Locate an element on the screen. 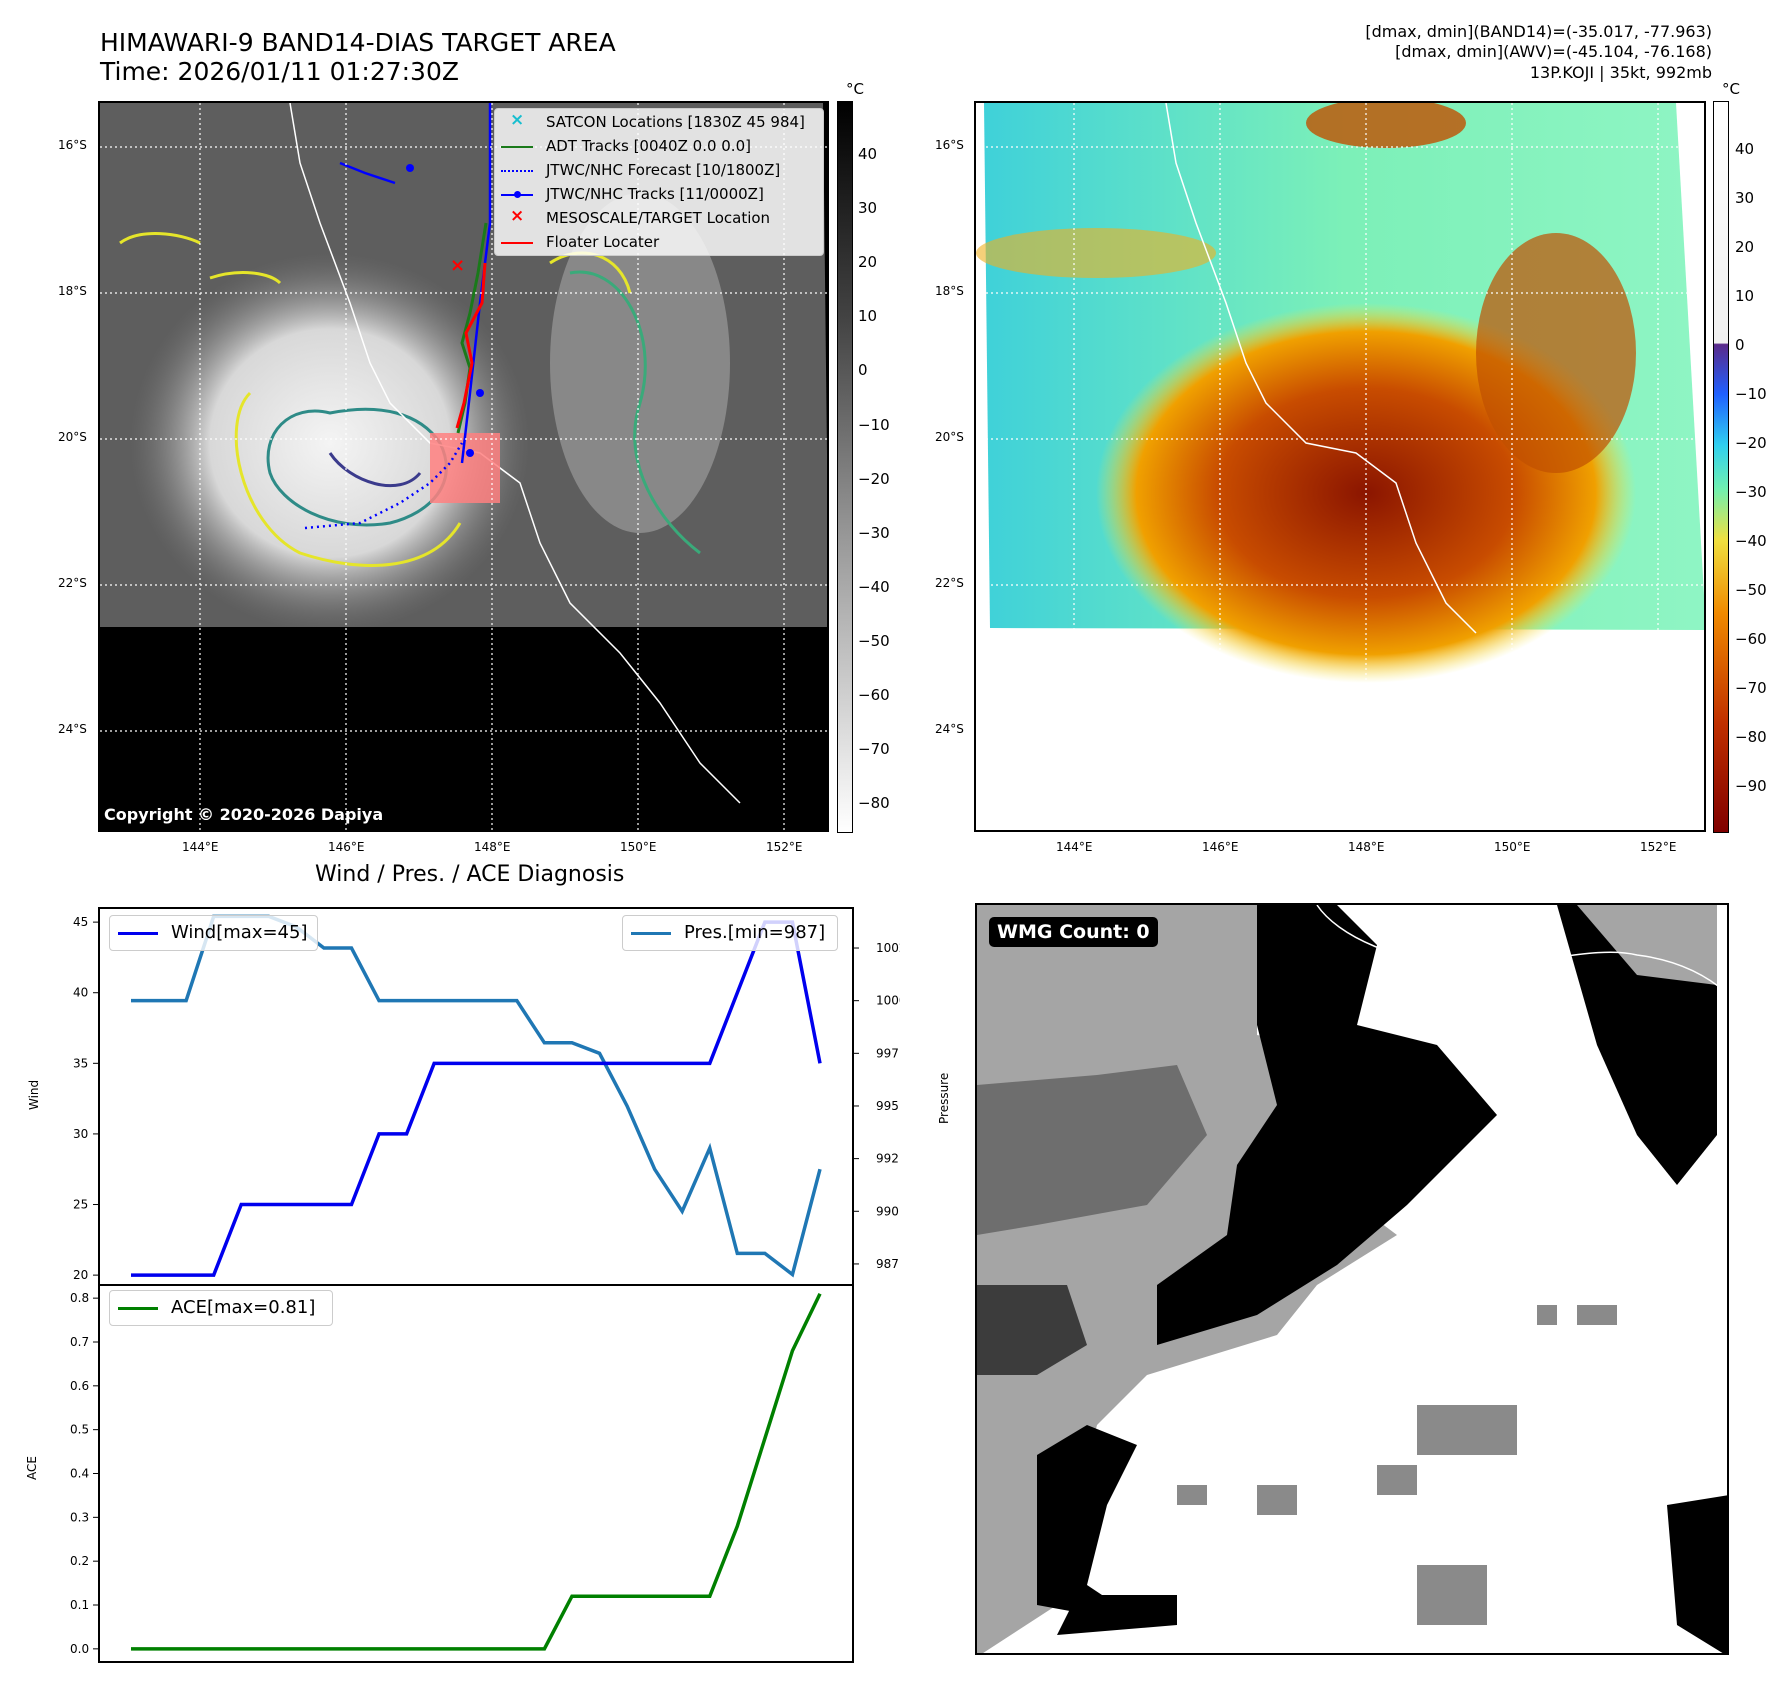  ace-legend: ACE[max=0.81] is located at coordinates (221, 1308).